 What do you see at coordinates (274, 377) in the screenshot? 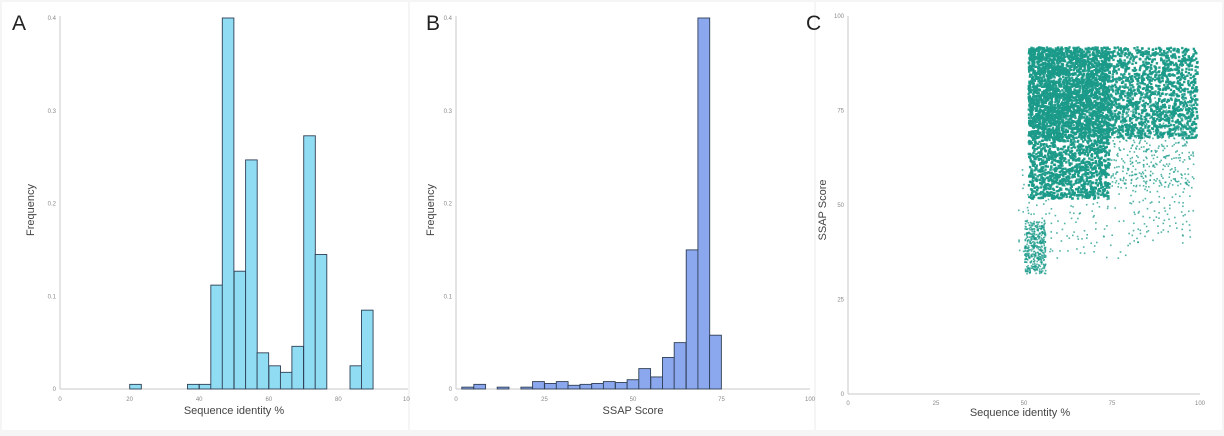
I see `histogram-bar` at bounding box center [274, 377].